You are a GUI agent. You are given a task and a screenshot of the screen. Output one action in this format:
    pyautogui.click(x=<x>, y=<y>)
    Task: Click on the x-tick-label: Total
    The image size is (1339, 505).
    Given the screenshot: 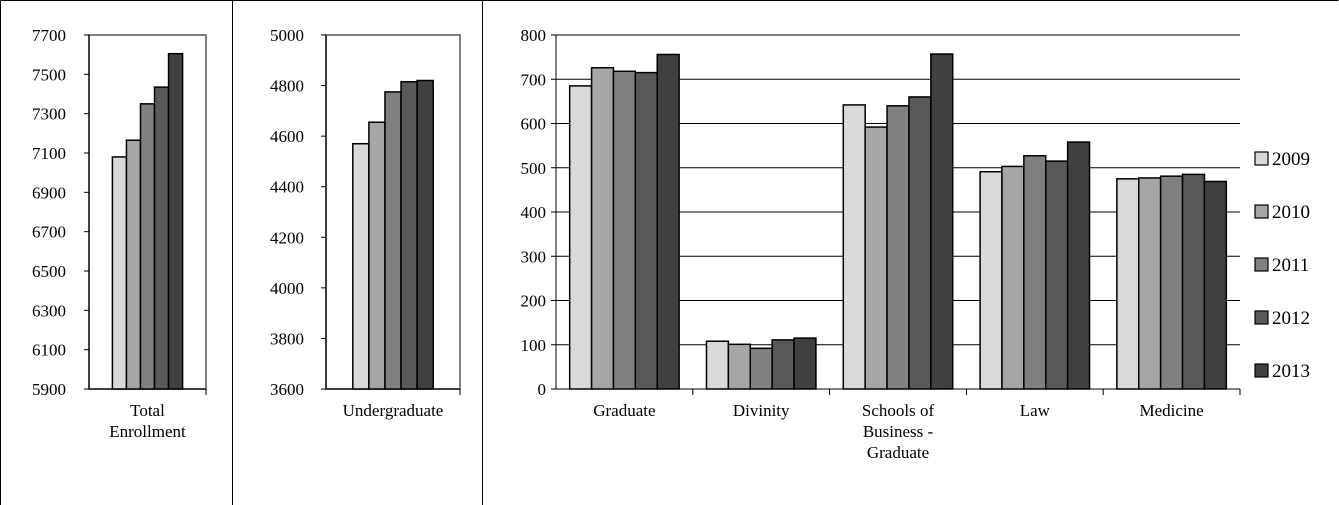 What is the action you would take?
    pyautogui.click(x=147, y=410)
    